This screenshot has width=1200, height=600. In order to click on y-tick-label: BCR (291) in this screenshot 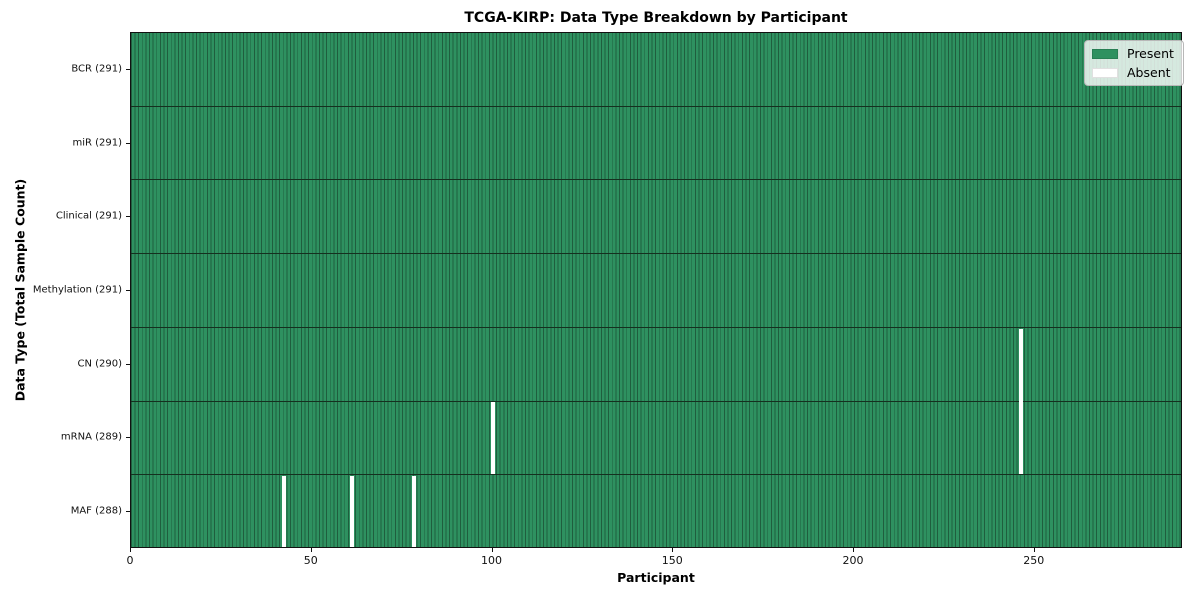, I will do `click(96, 69)`.